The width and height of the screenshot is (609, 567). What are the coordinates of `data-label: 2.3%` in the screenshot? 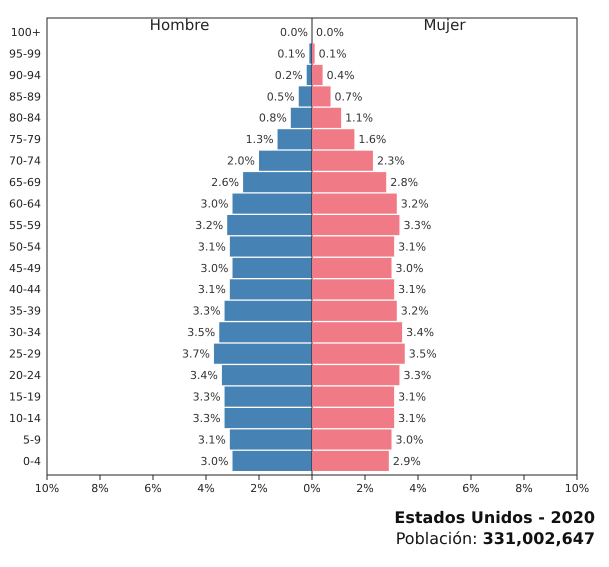 It's located at (390, 161).